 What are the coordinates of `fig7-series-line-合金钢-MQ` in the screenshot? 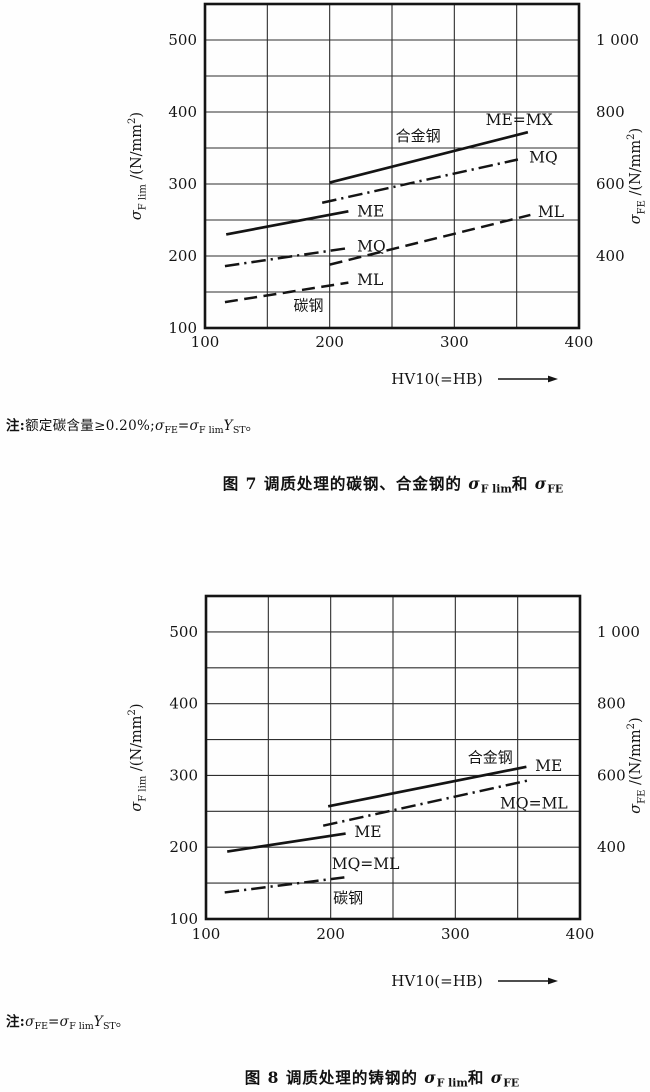 It's located at (420, 181).